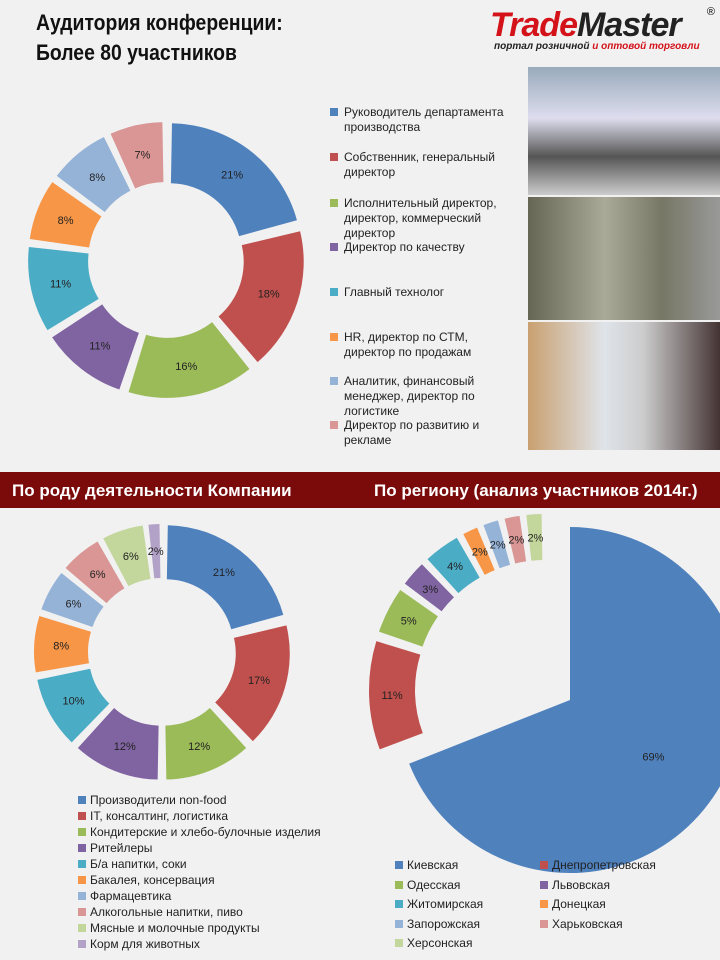 This screenshot has height=960, width=720. I want to click on chart1-legend-item: Собственник, генеральный директор, so click(424, 165).